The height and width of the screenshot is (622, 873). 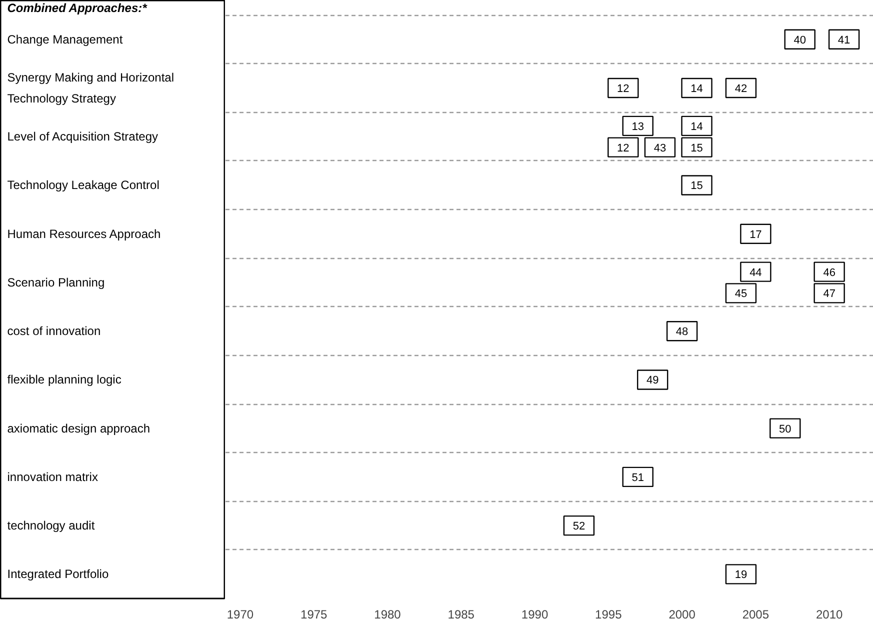 What do you see at coordinates (240, 615) in the screenshot?
I see `x-tick-label: 1970` at bounding box center [240, 615].